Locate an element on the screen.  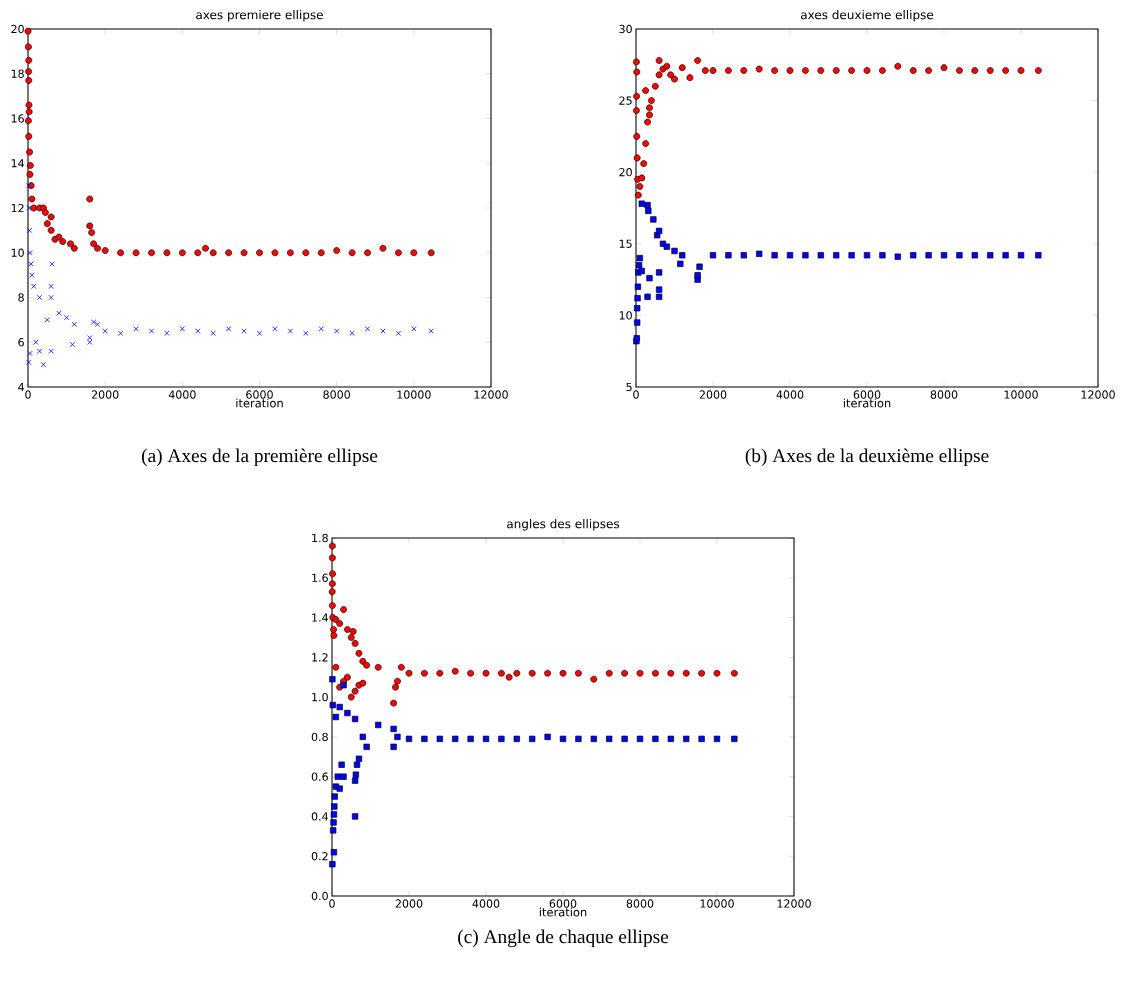
text: (c) Angle de chaque ellipse is located at coordinates (563, 938).